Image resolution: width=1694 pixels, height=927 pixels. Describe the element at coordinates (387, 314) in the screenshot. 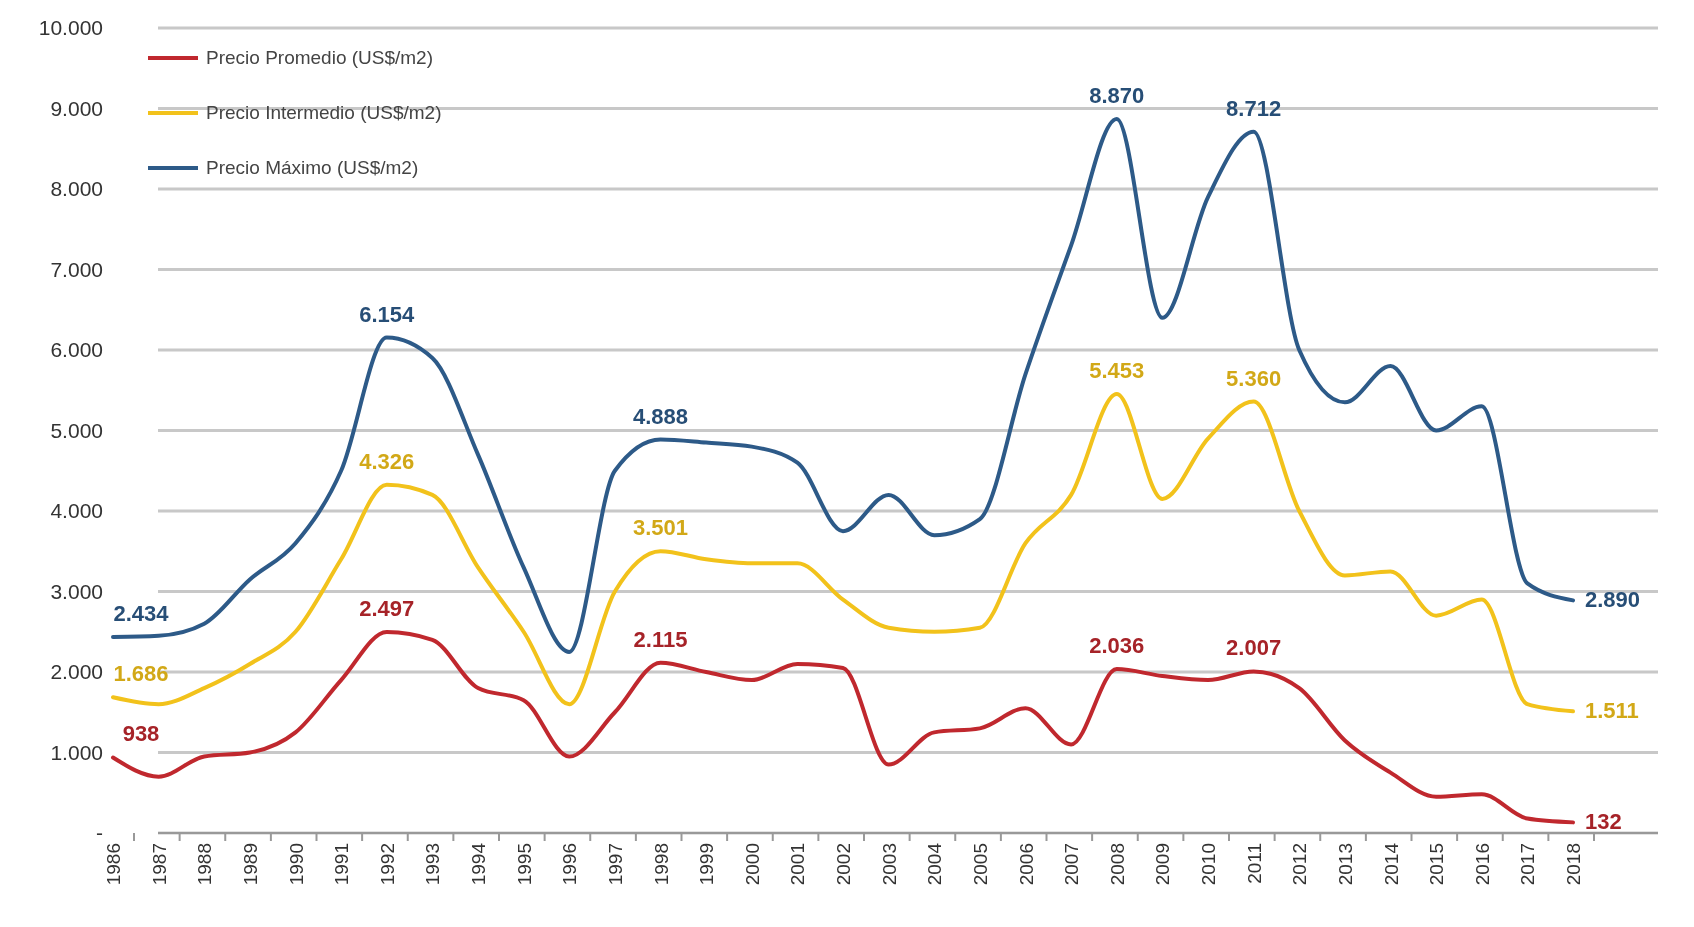

I see `data-label: 6.154` at that location.